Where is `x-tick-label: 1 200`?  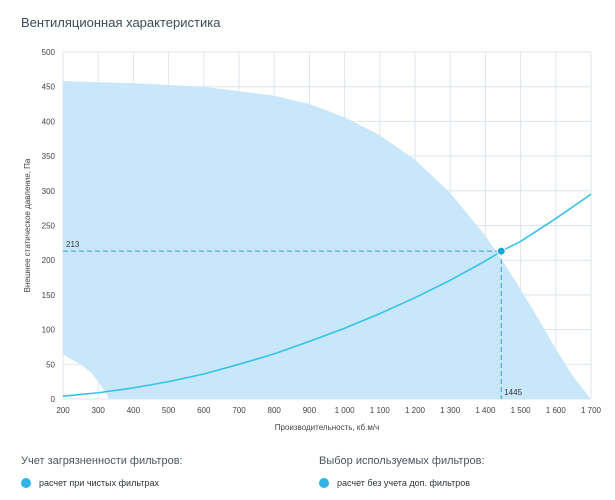
x-tick-label: 1 200 is located at coordinates (415, 410).